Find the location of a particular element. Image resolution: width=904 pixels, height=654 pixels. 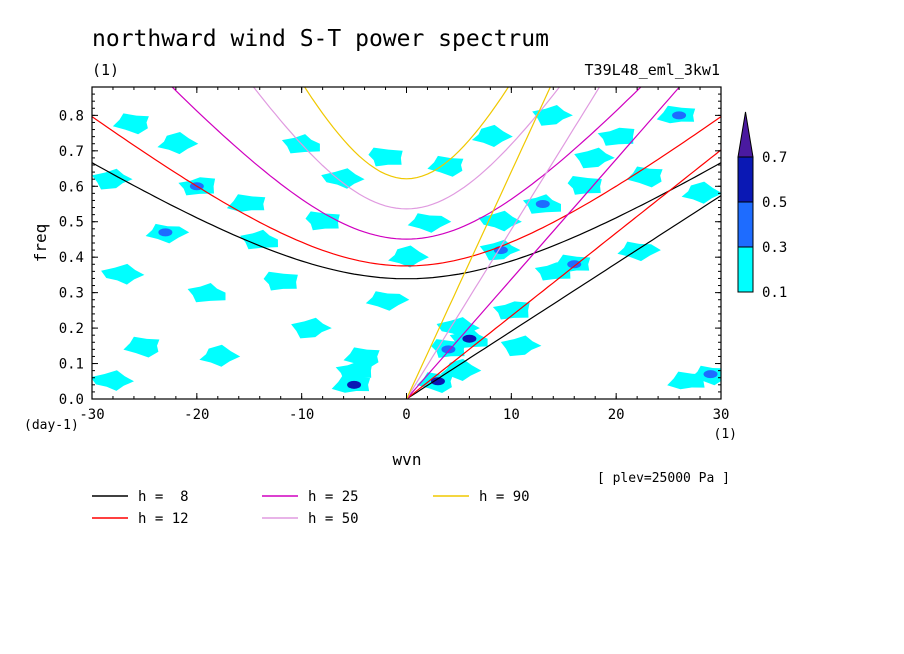

legend-label: h = 25 is located at coordinates (333, 497).